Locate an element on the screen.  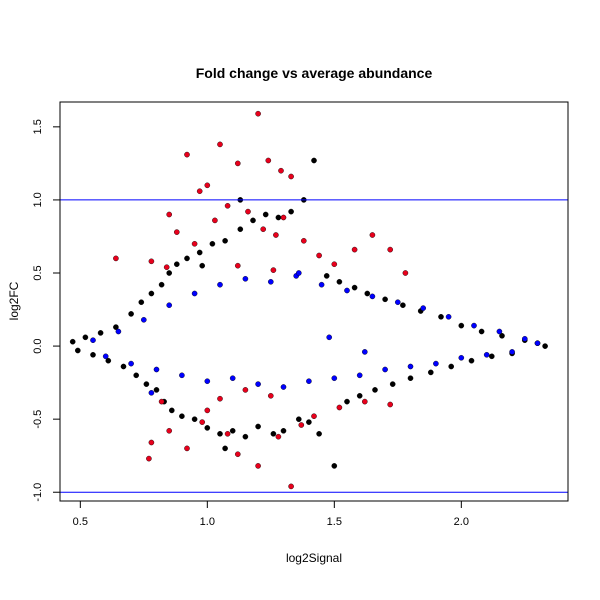
x-tick-label: 0.5 is located at coordinates (80, 522).